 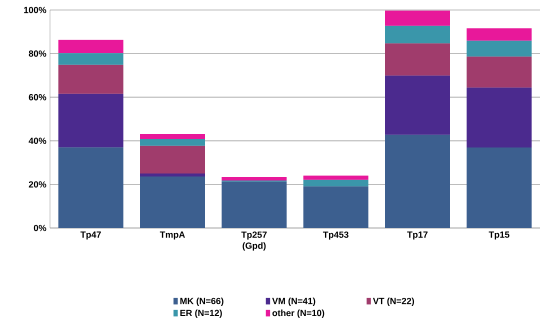 What do you see at coordinates (417, 236) in the screenshot?
I see `x-tick-label: Tp17` at bounding box center [417, 236].